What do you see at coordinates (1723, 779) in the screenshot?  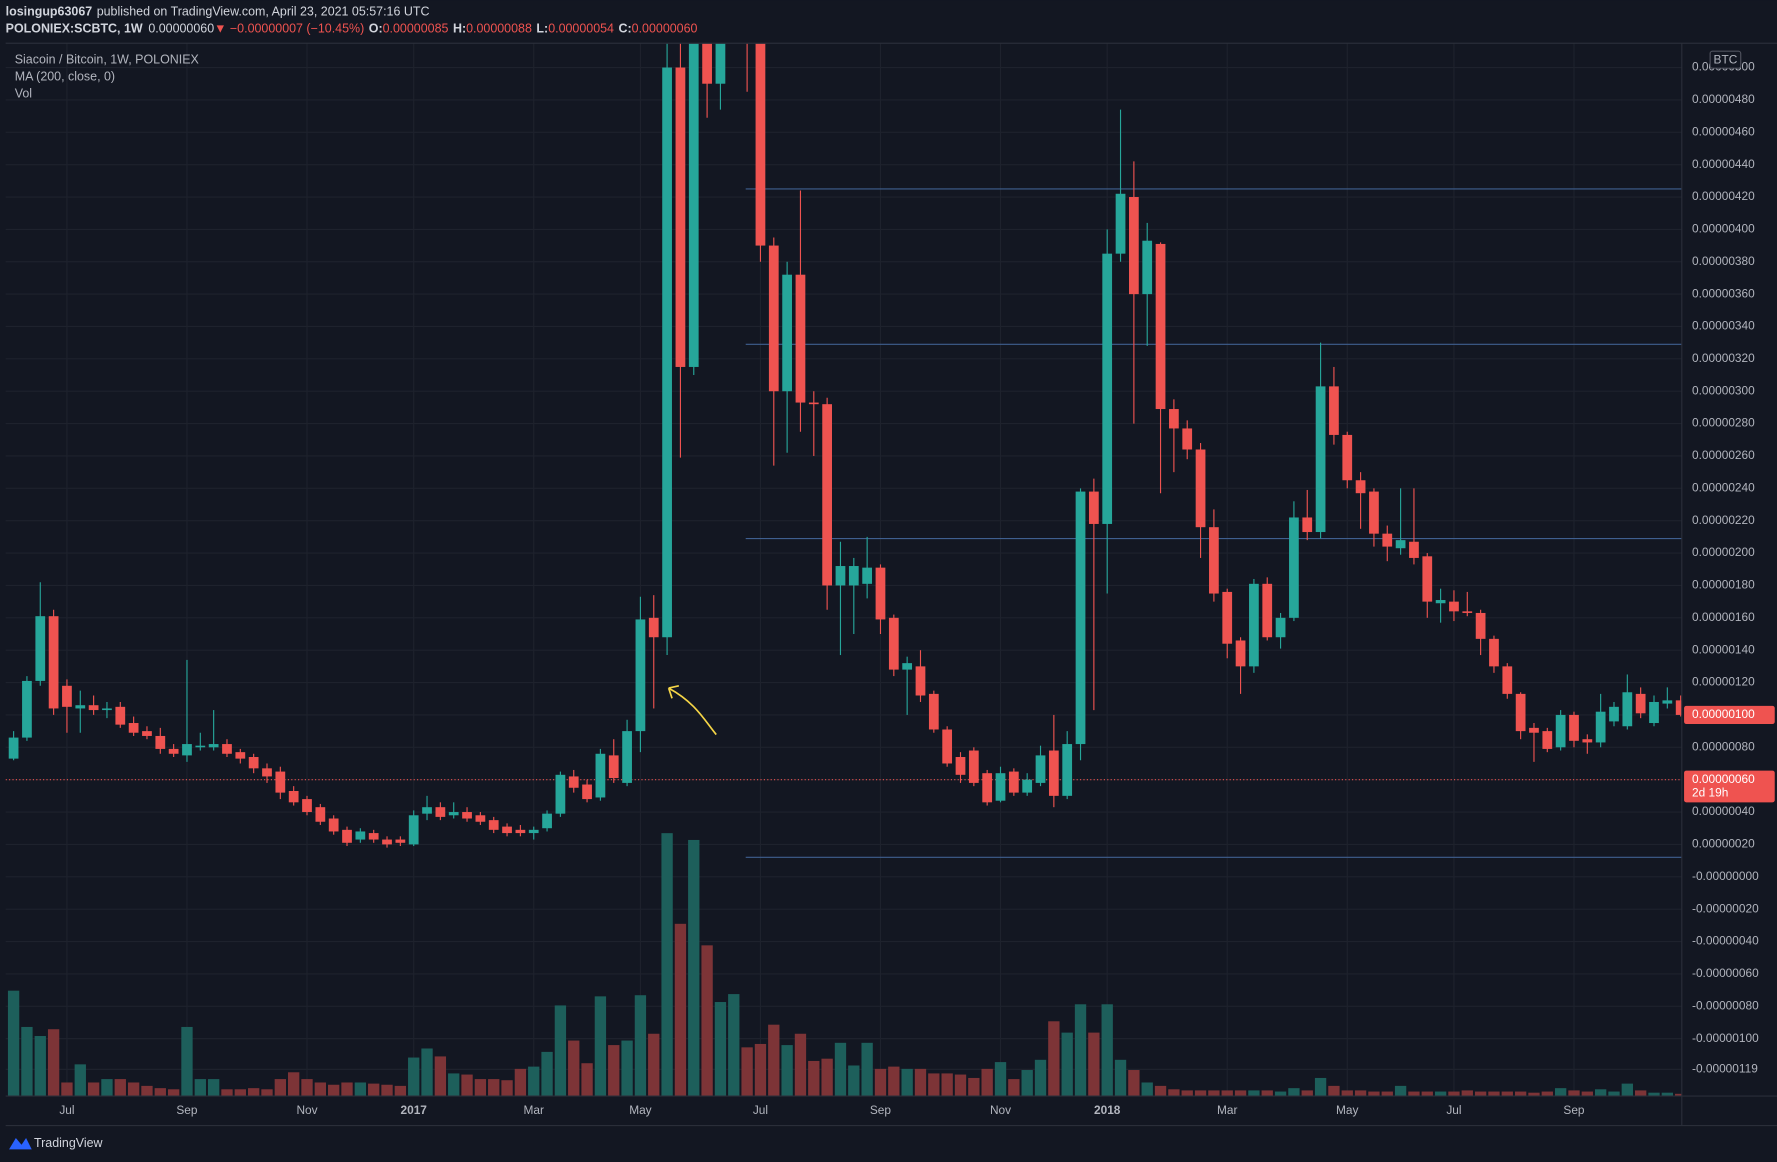 I see `price-label: 0.00000060` at bounding box center [1723, 779].